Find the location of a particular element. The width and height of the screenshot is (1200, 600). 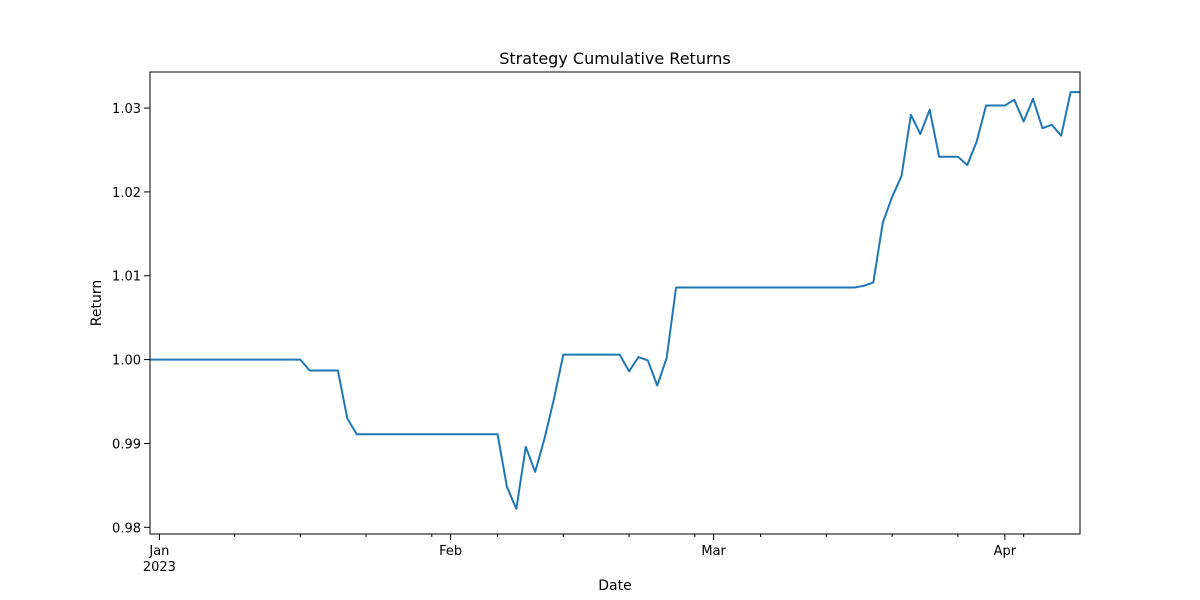

x-tick-sublabel: 2023 is located at coordinates (159, 567).